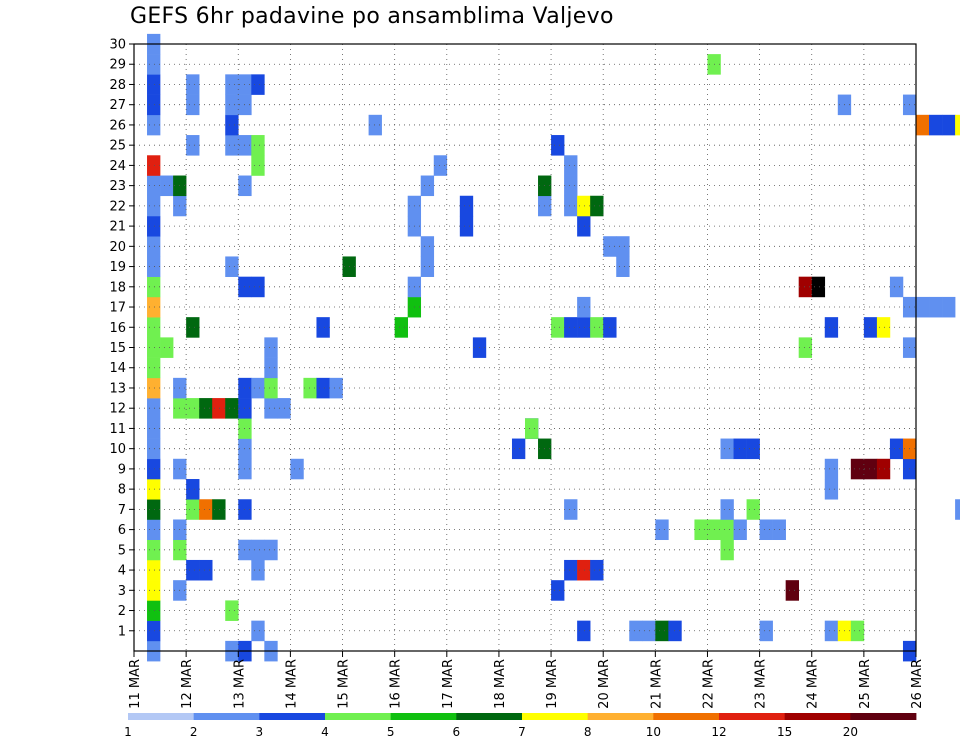  I want to click on x-tick-label: 21 MAR, so click(656, 684).